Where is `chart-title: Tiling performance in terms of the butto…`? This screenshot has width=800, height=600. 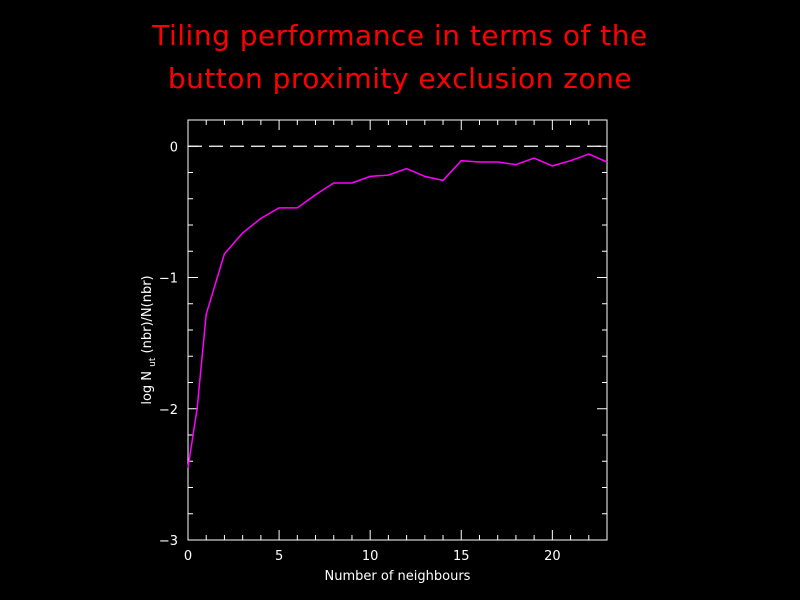
chart-title: Tiling performance in terms of the butto… is located at coordinates (400, 57).